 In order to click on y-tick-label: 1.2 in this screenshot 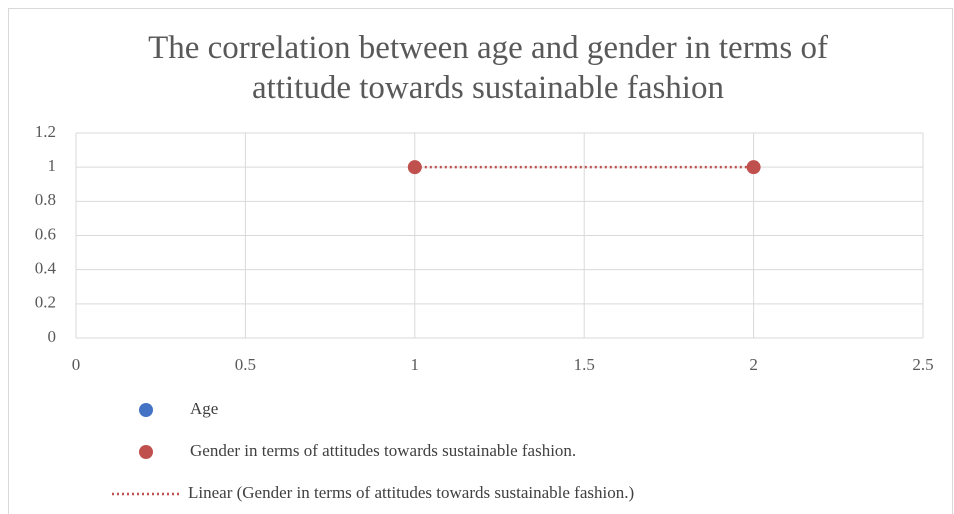, I will do `click(45, 131)`.